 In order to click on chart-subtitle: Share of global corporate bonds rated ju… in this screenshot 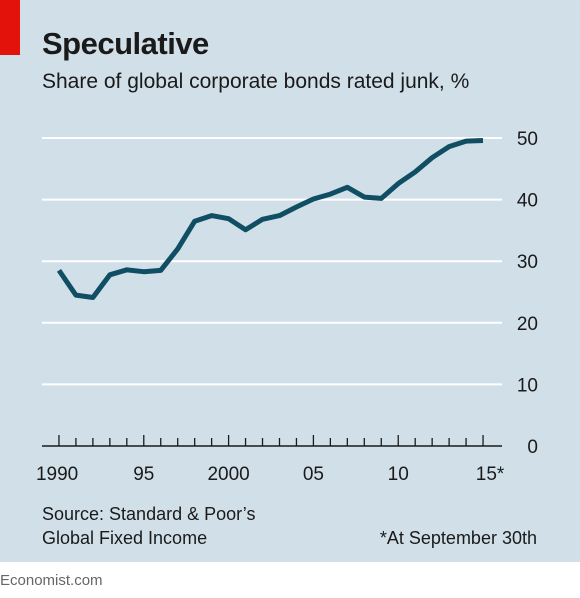, I will do `click(256, 81)`.